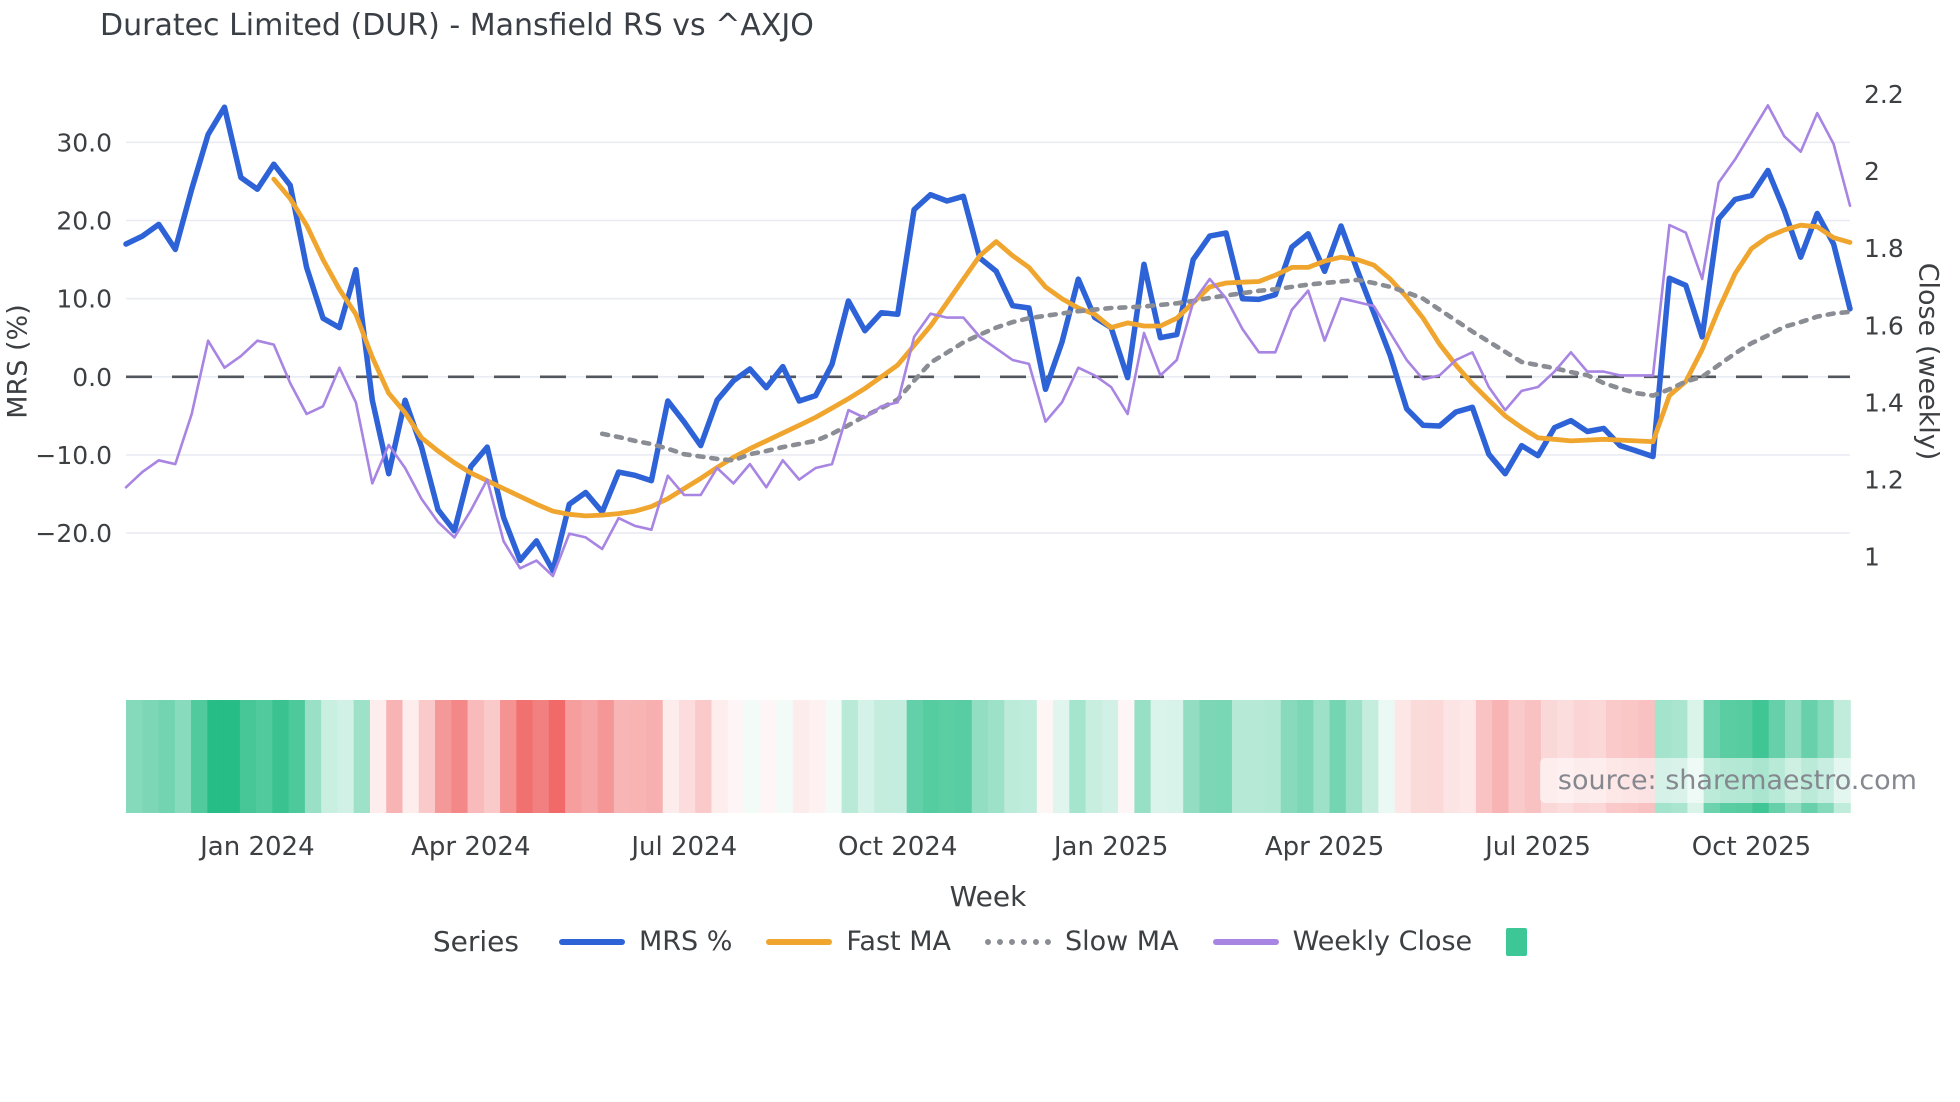  I want to click on legend-item-mrs: MRS %, so click(645, 941).